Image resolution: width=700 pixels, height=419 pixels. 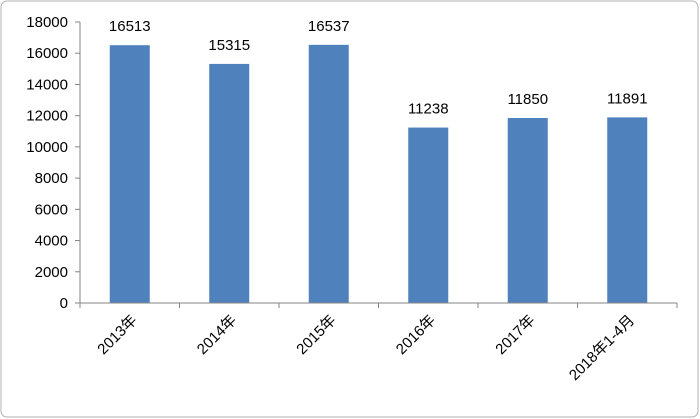 I want to click on y-tick-label: 10000, so click(x=47, y=147).